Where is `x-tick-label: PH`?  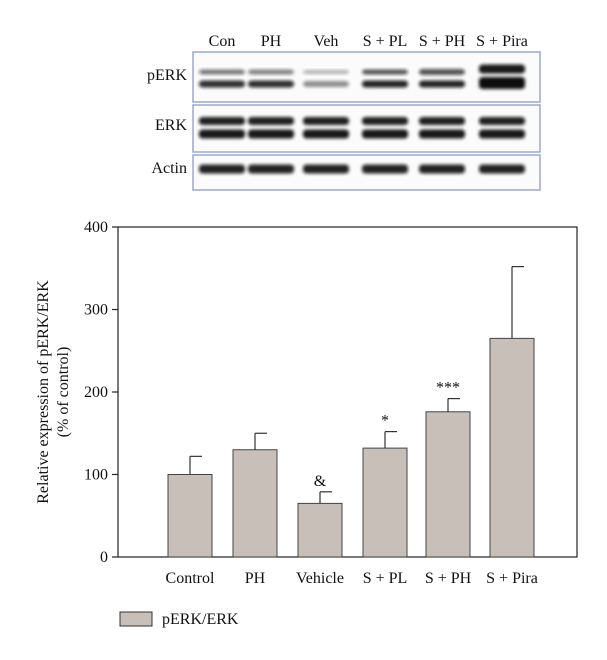
x-tick-label: PH is located at coordinates (255, 578).